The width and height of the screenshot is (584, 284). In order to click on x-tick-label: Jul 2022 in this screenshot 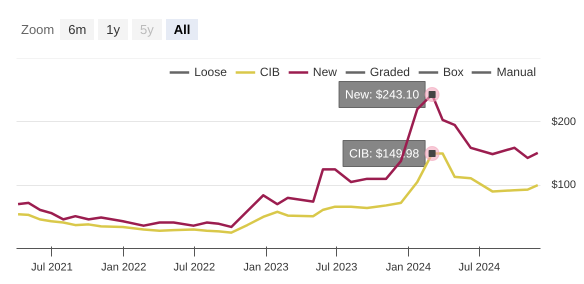, I will do `click(194, 268)`.